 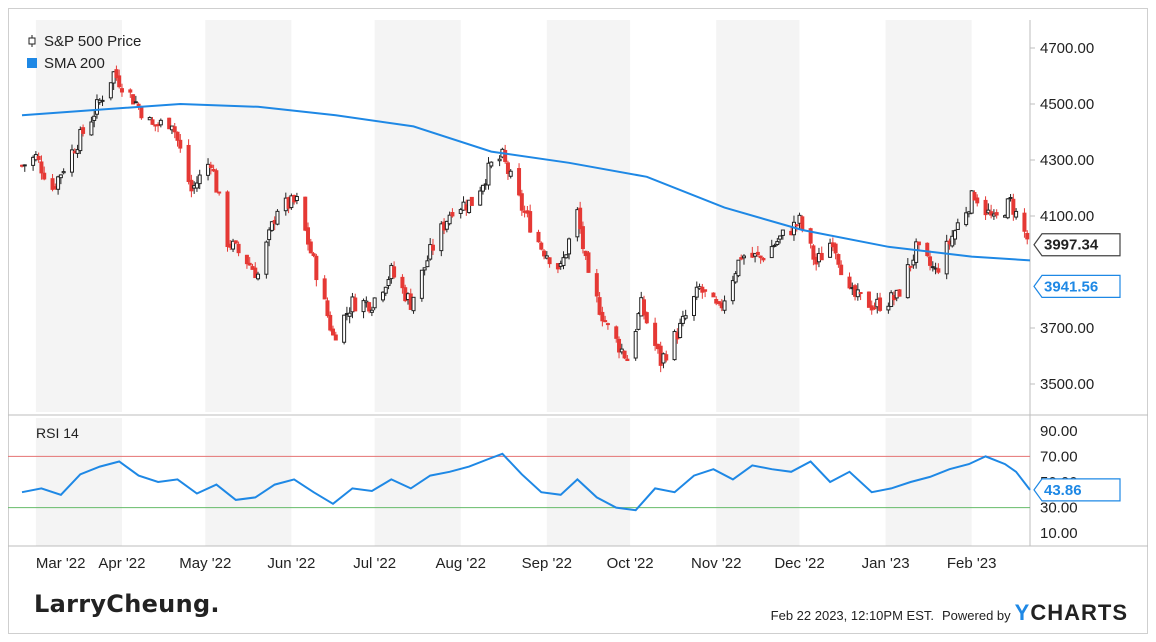 I want to click on legend: S&P 500 Price SMA 200, so click(x=83, y=52).